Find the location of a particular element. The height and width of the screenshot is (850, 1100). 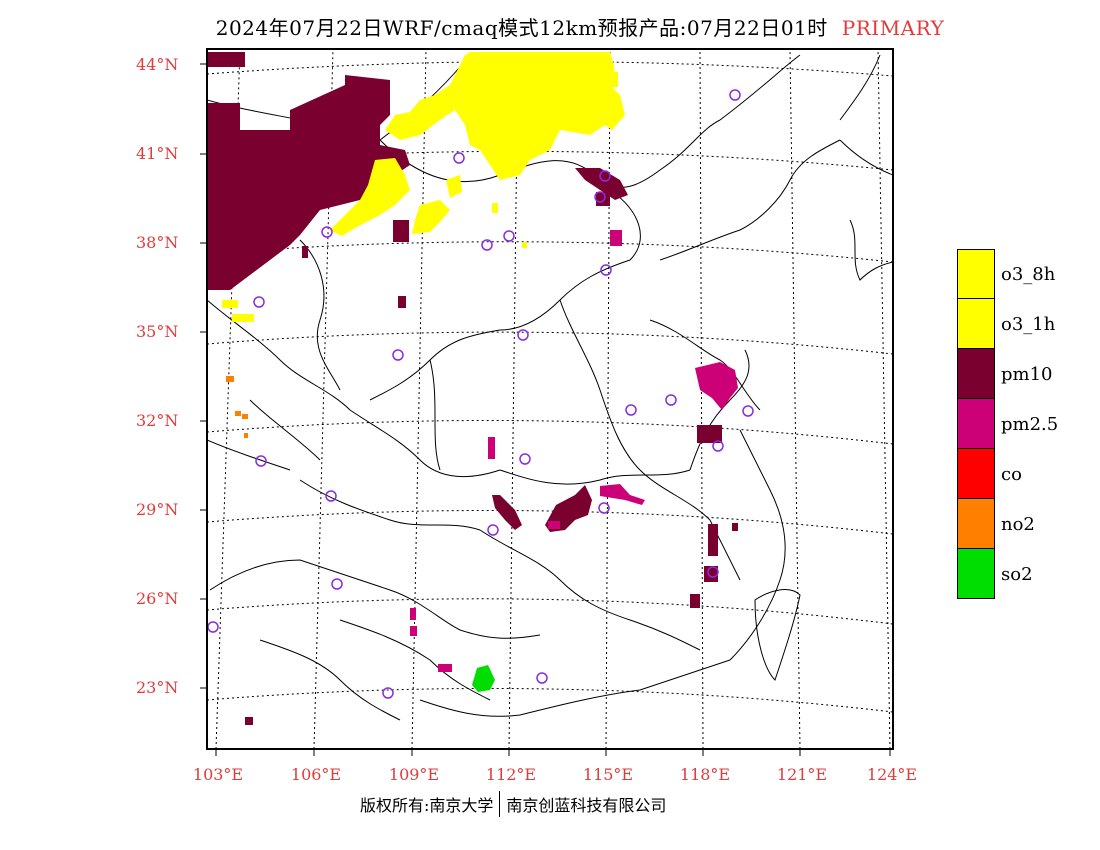

legend-item-o3-8h: o3_8h is located at coordinates (1007, 274).